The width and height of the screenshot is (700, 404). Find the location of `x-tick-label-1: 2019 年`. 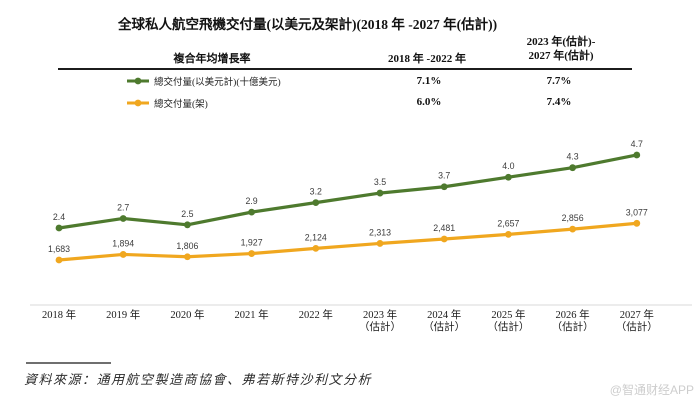

x-tick-label-1: 2019 年 is located at coordinates (123, 314).